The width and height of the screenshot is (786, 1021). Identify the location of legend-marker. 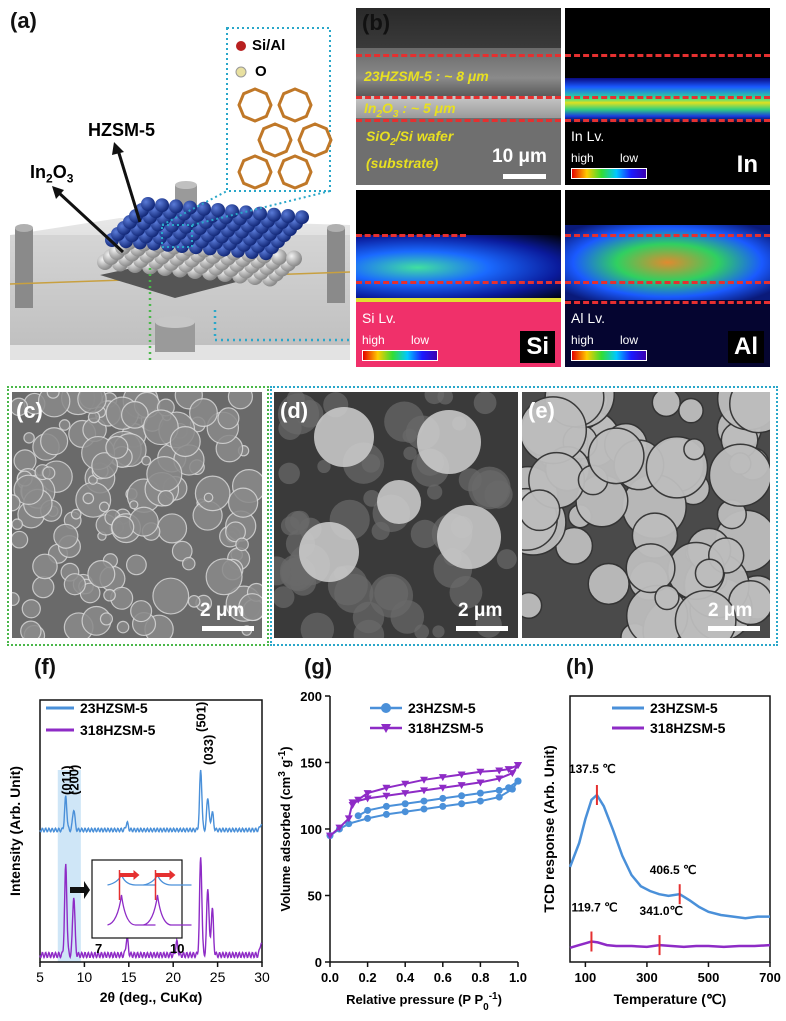
(386, 708).